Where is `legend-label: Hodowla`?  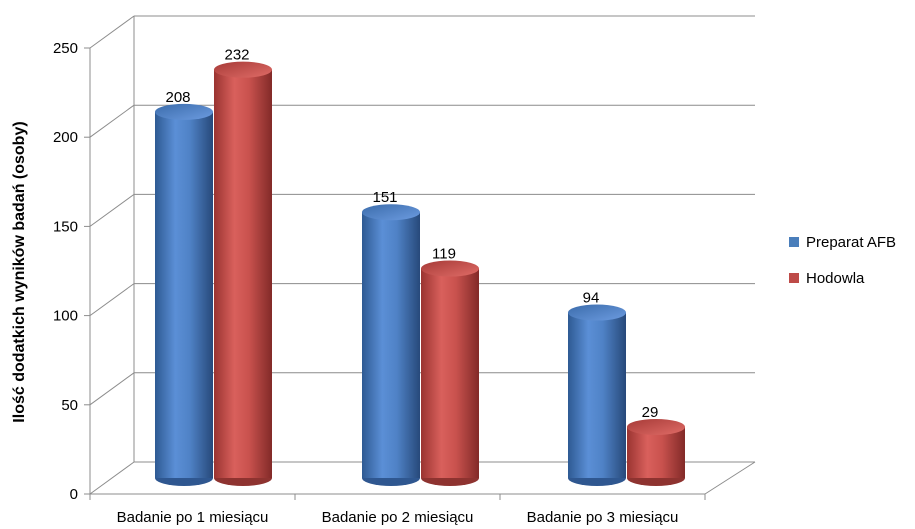 legend-label: Hodowla is located at coordinates (835, 278).